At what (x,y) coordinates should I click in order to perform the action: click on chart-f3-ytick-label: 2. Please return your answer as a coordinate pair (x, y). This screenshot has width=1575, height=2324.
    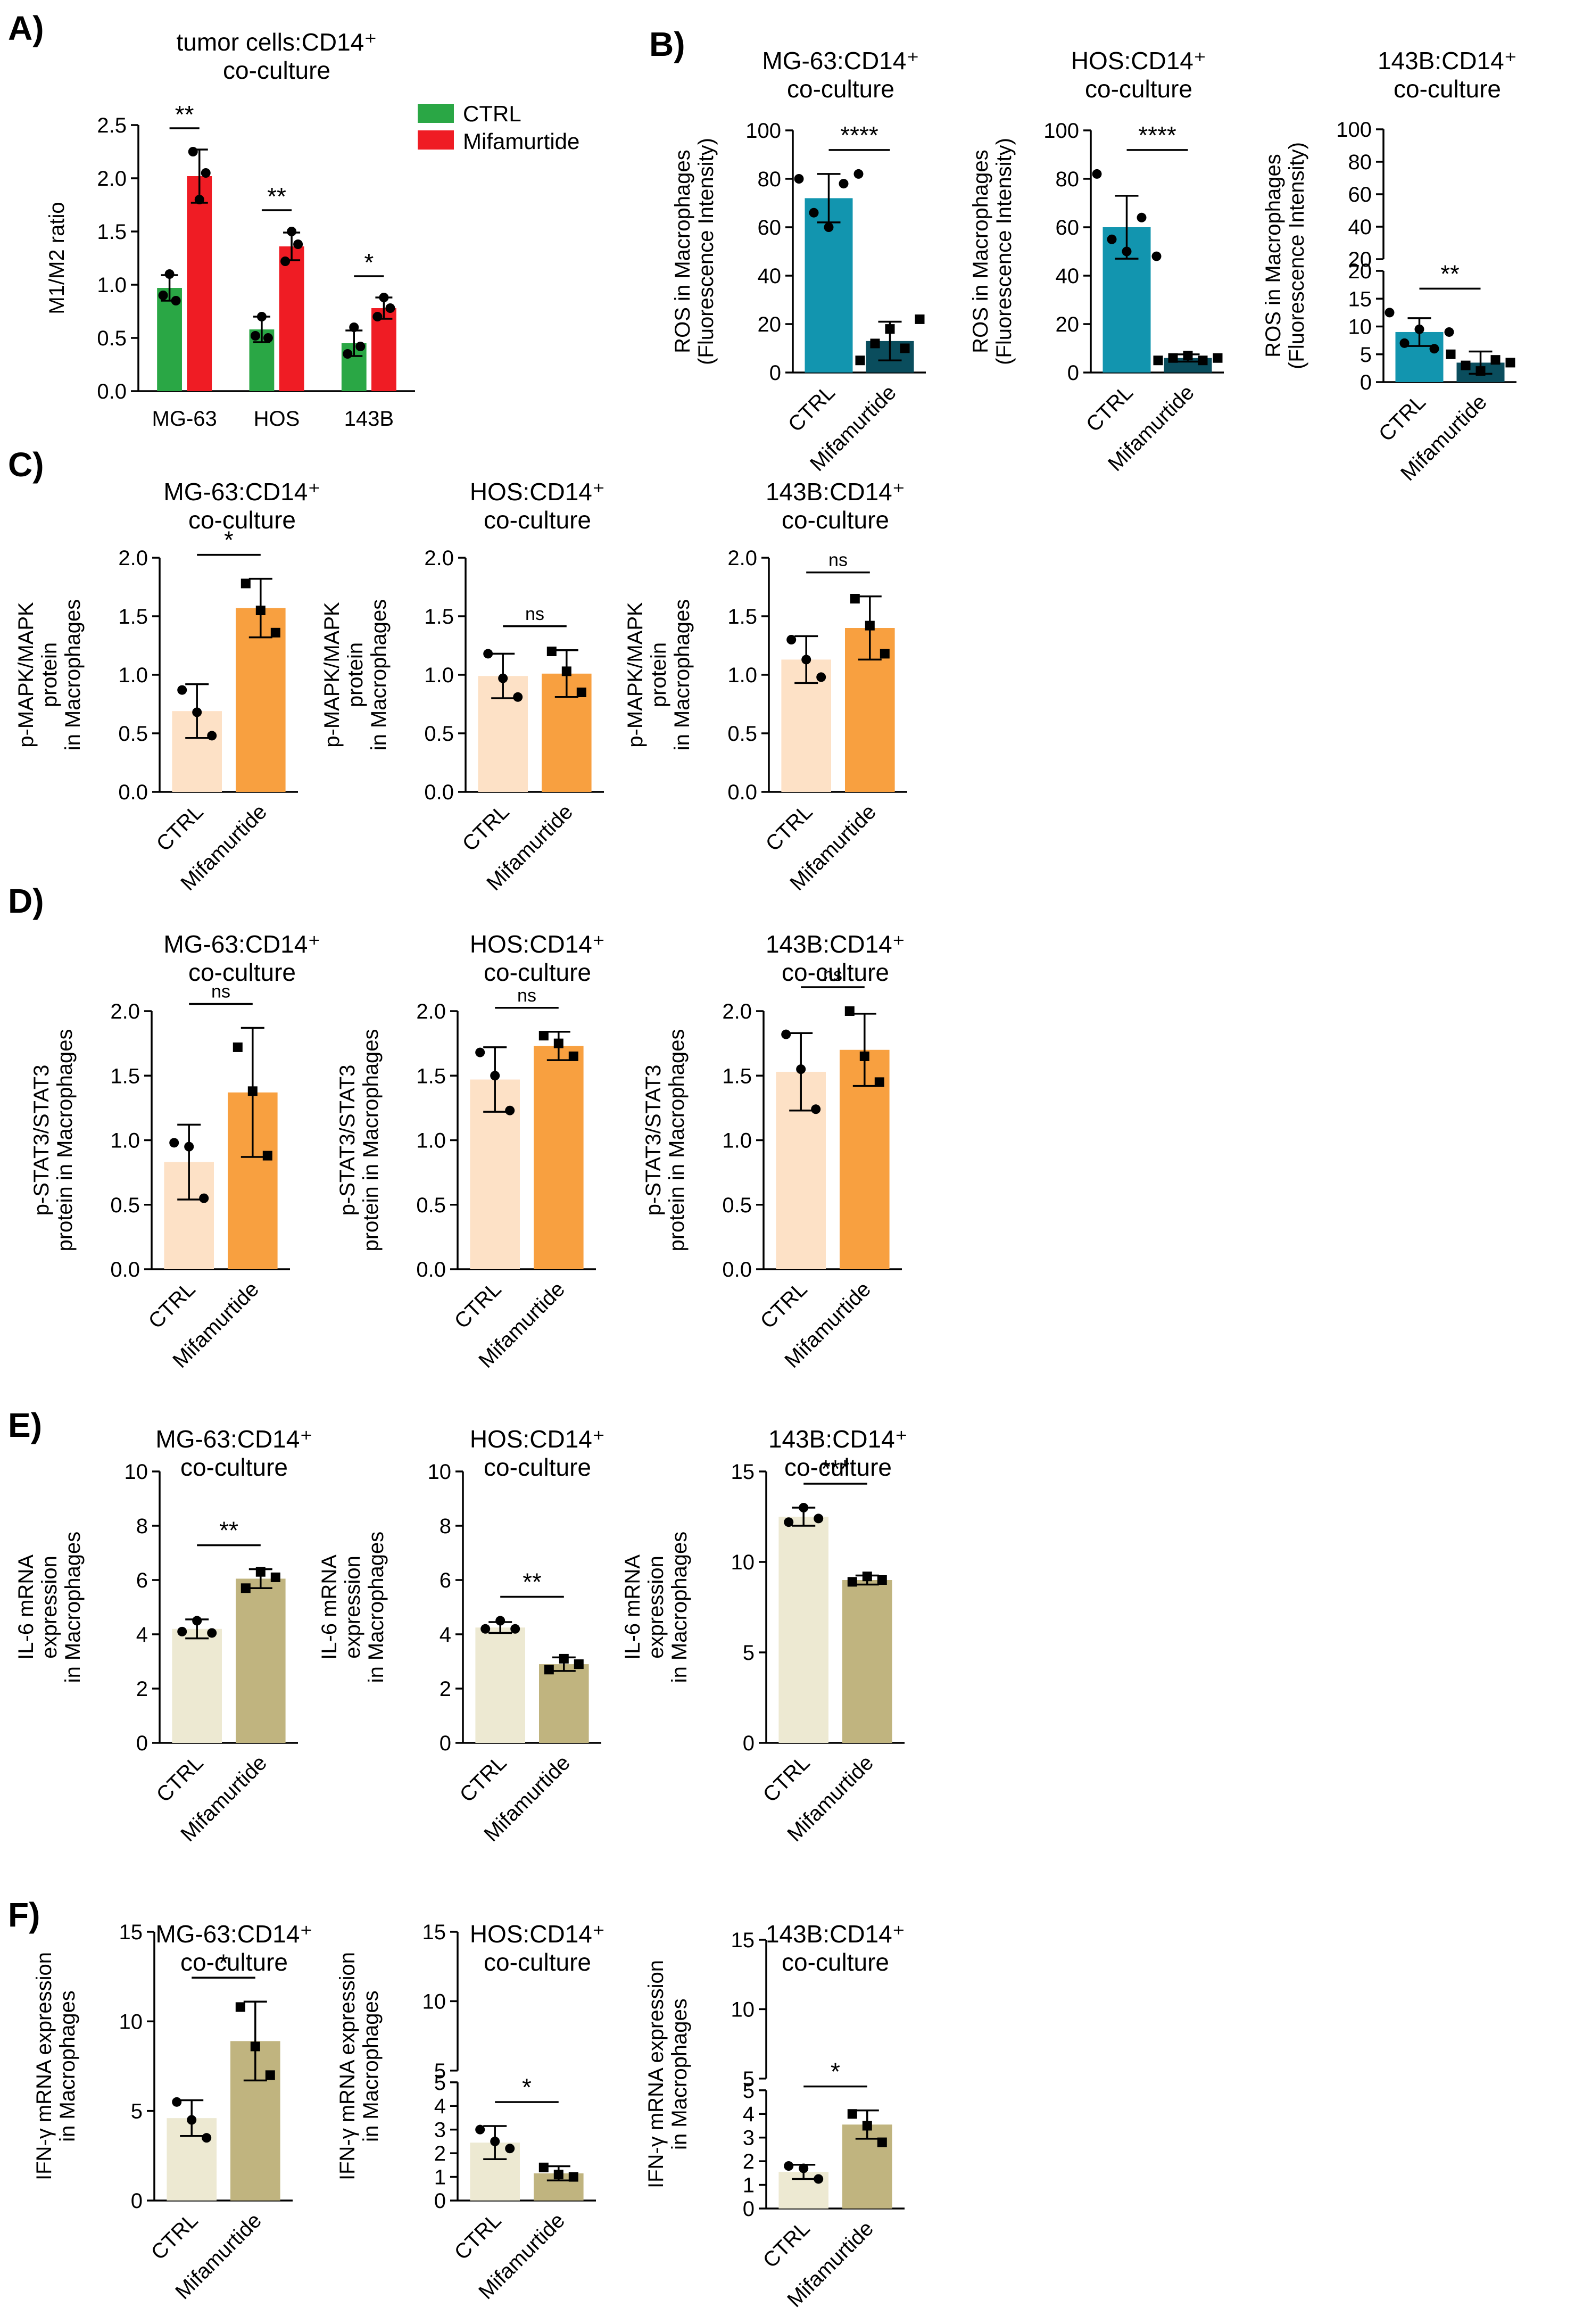
    Looking at the image, I should click on (749, 2161).